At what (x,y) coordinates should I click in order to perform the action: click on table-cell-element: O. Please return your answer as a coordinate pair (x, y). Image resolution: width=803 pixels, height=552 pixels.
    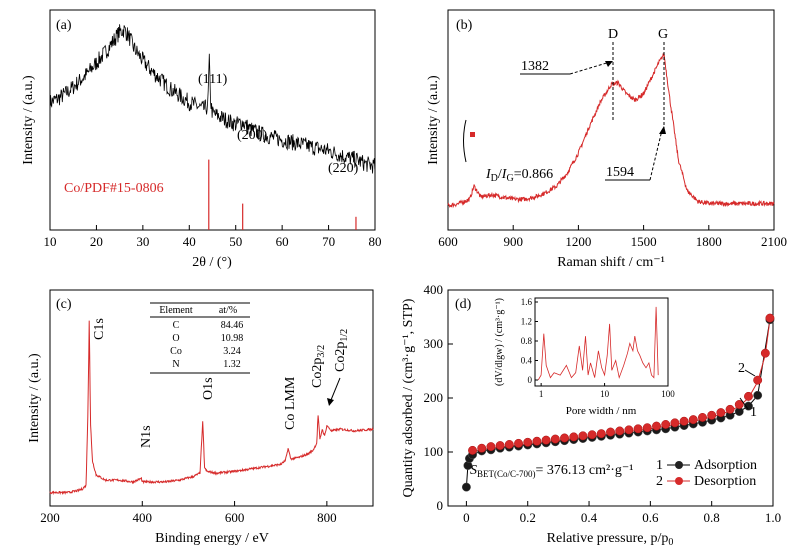
    Looking at the image, I should click on (175, 338).